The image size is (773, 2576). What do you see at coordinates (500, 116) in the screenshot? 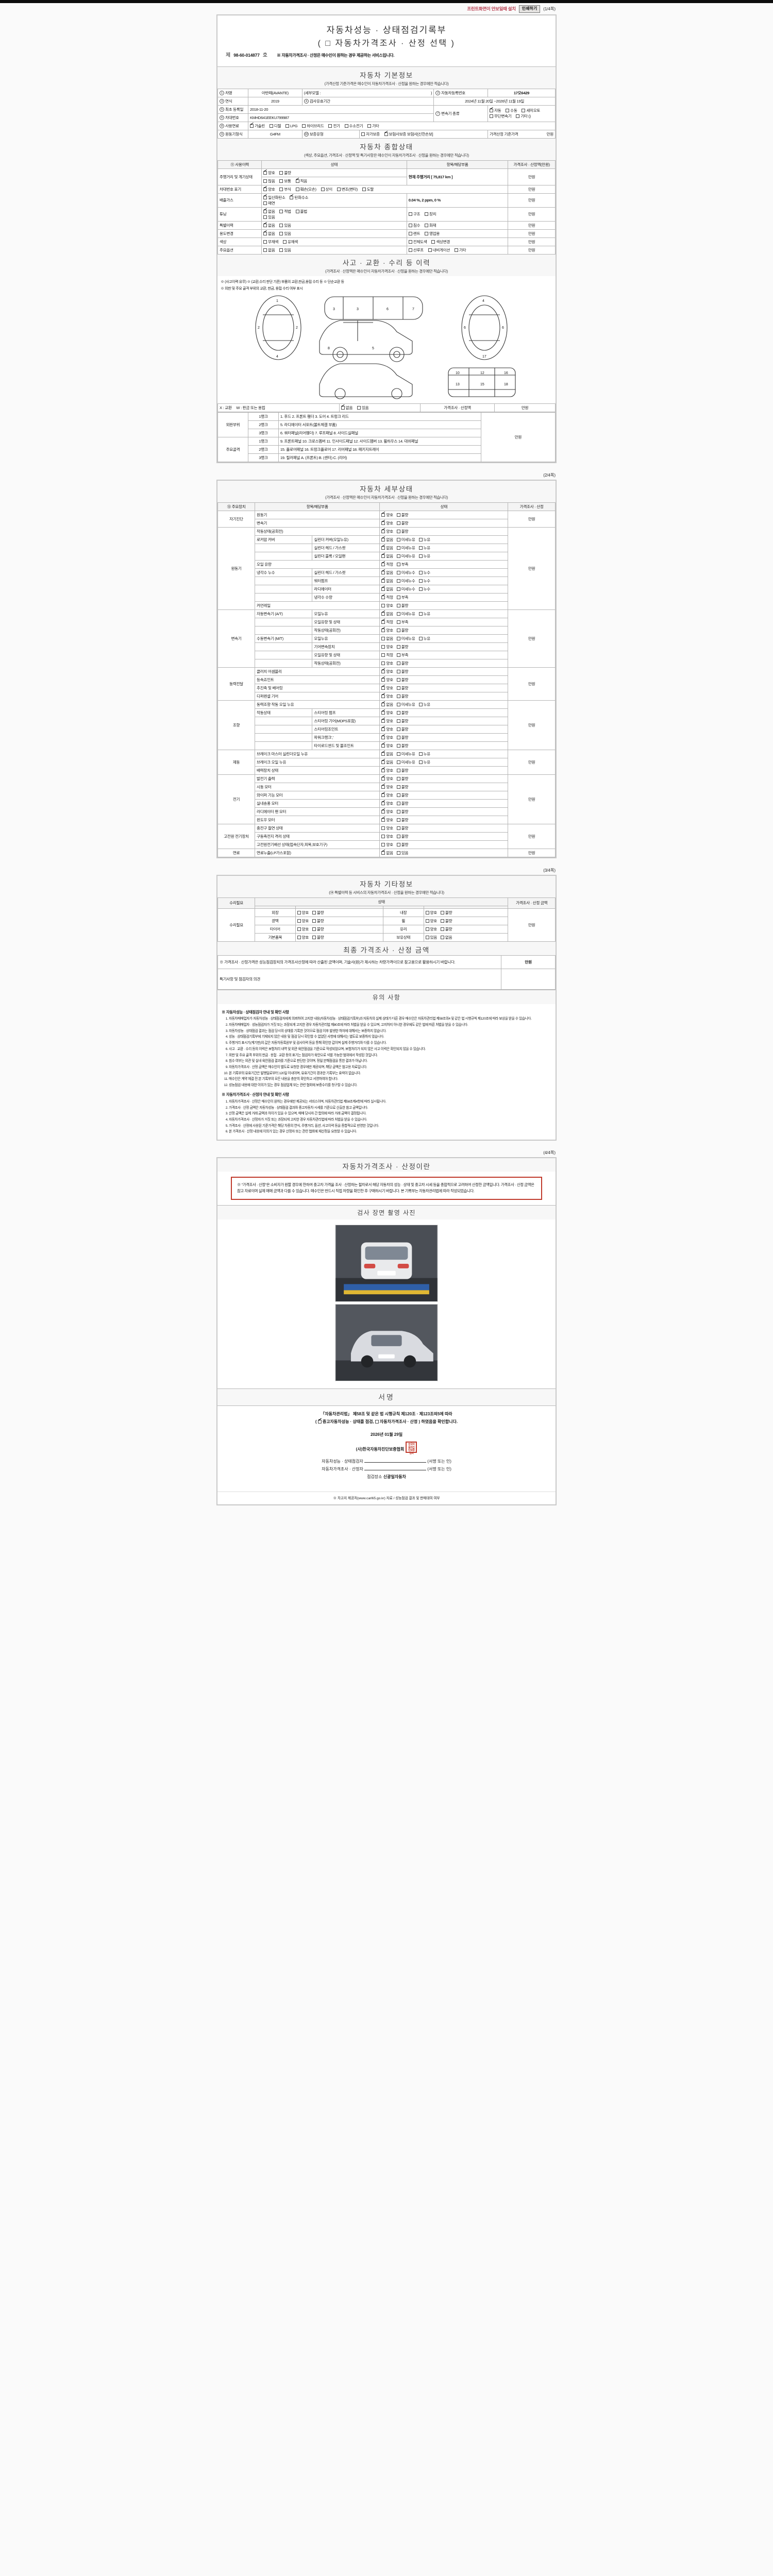
I see `trans-cvt-option: 무단변속기` at bounding box center [500, 116].